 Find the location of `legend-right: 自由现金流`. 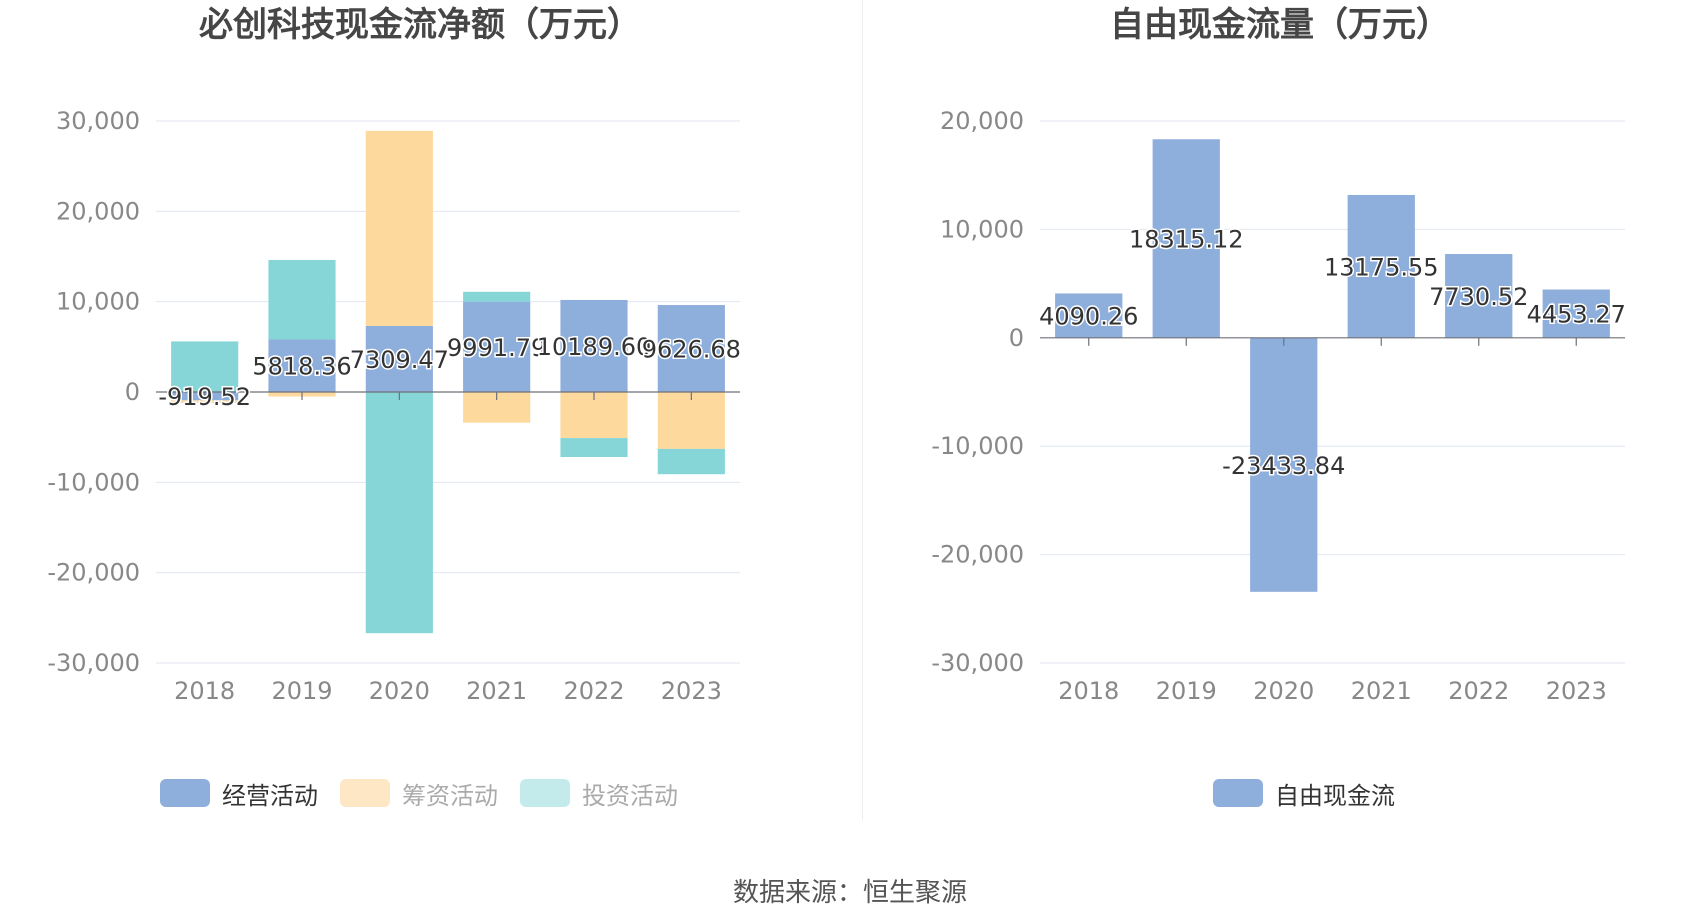

legend-right: 自由现金流 is located at coordinates (1315, 793).